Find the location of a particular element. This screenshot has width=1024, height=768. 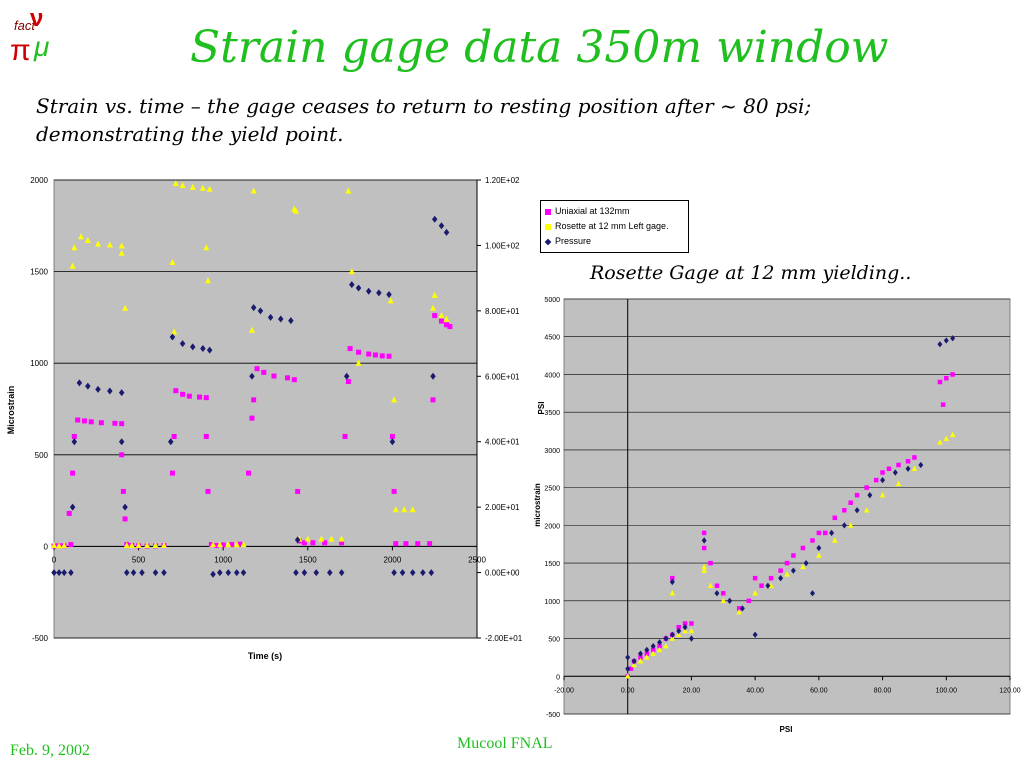

svg-text: π is located at coordinates (20, 49).